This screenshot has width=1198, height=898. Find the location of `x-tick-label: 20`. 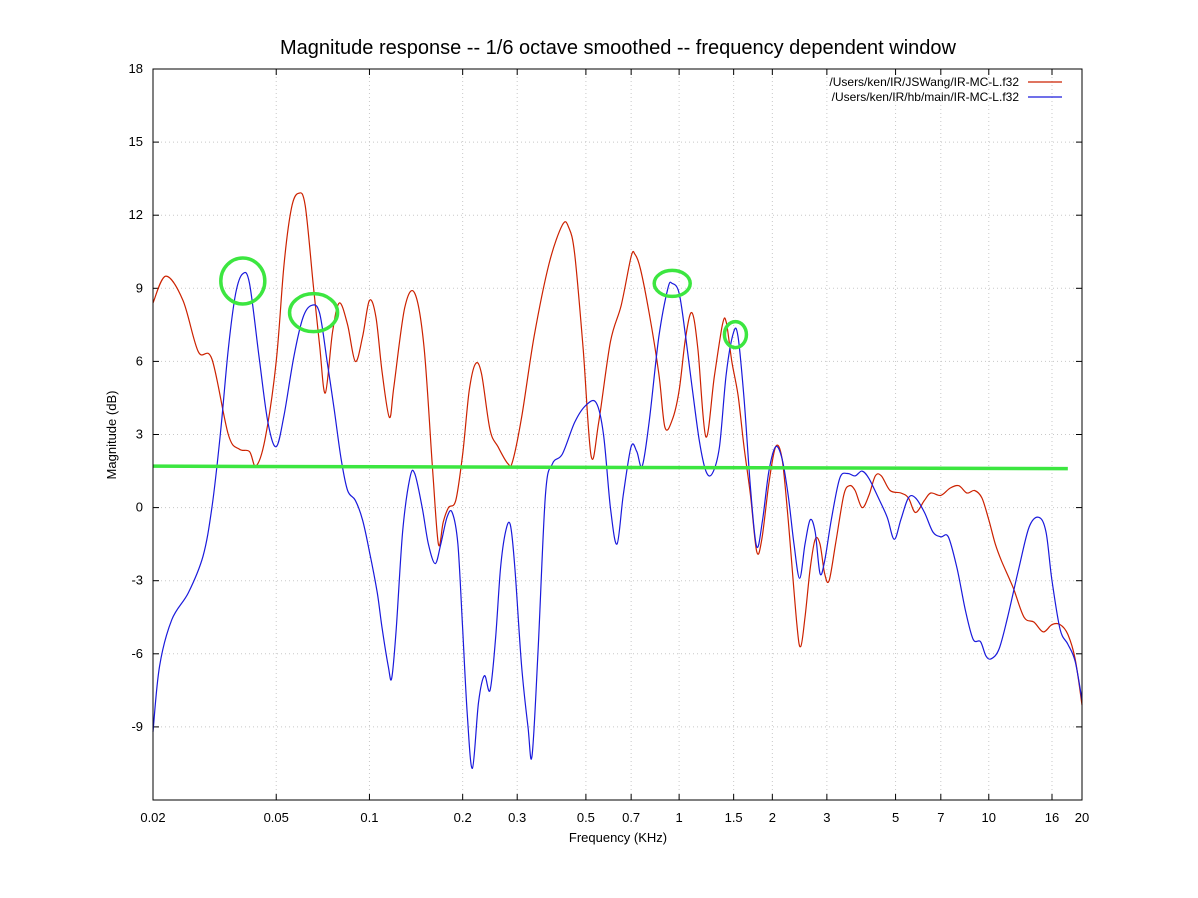

x-tick-label: 20 is located at coordinates (1082, 817).